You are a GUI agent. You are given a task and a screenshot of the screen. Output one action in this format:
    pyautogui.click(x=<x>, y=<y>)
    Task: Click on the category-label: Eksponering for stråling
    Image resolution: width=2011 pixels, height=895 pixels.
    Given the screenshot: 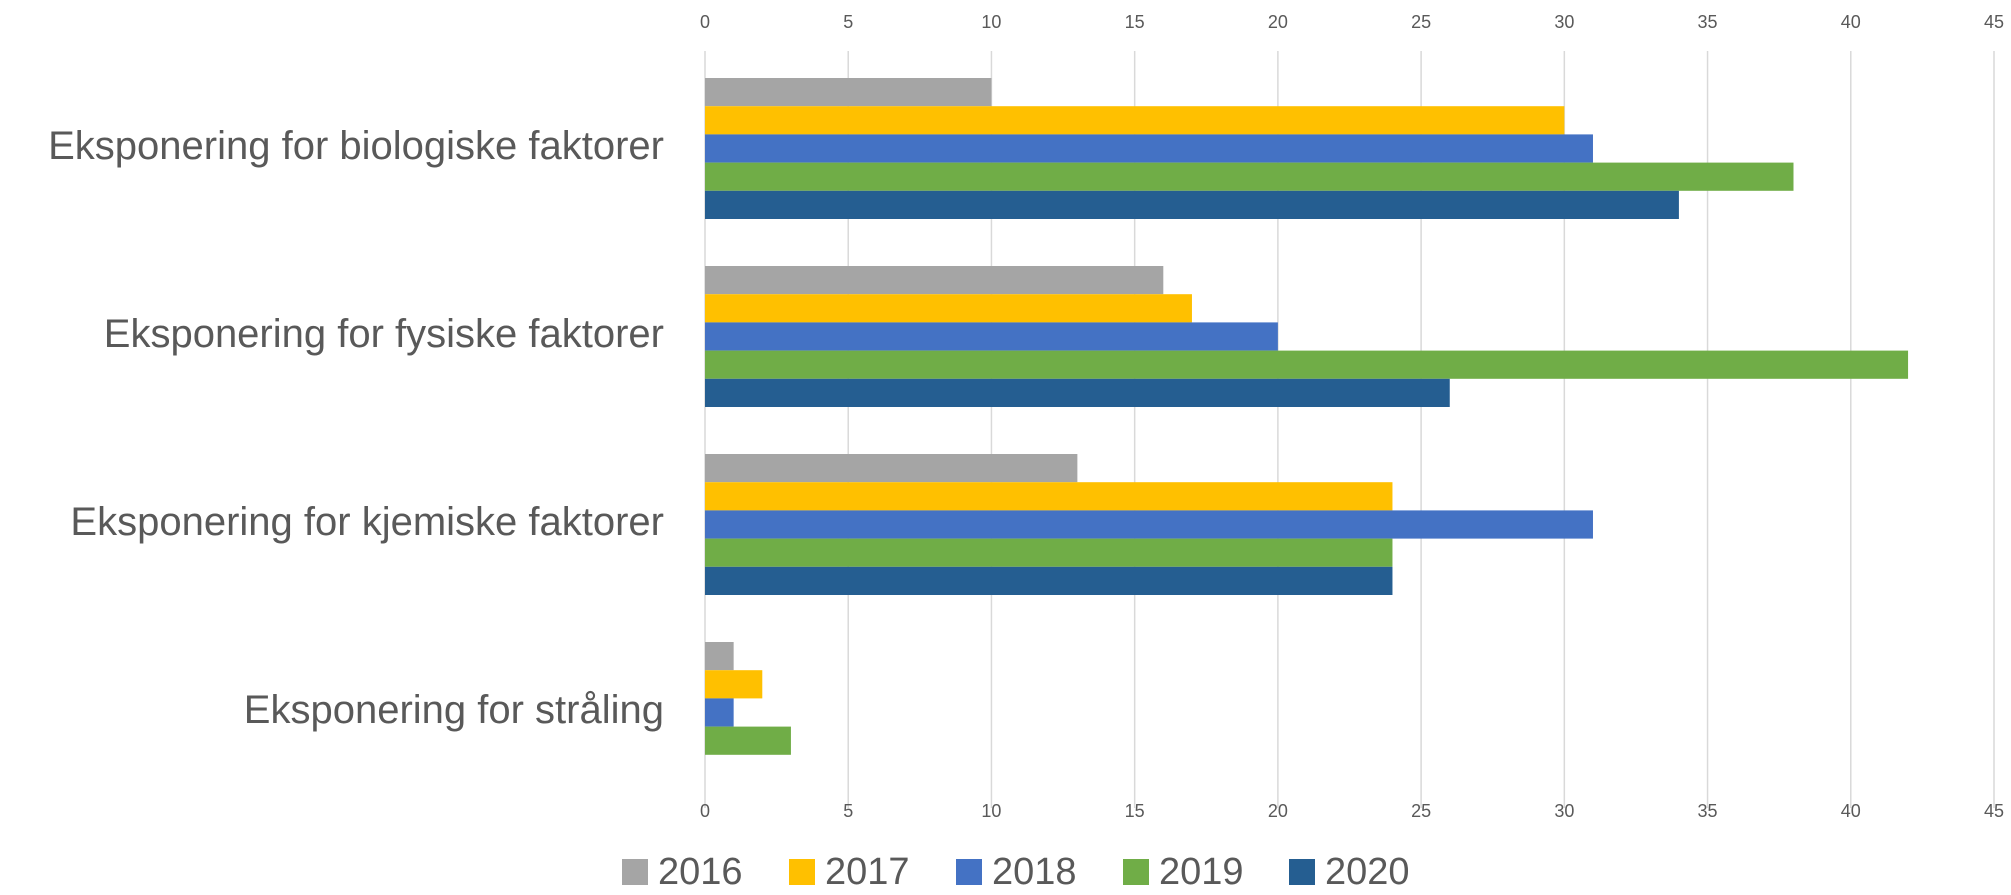 What is the action you would take?
    pyautogui.click(x=454, y=710)
    